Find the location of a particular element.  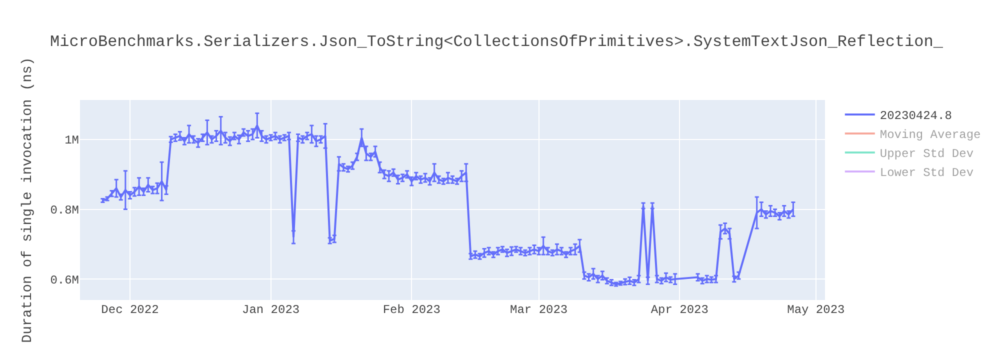

legend-label: 20230424.8 is located at coordinates (916, 116).